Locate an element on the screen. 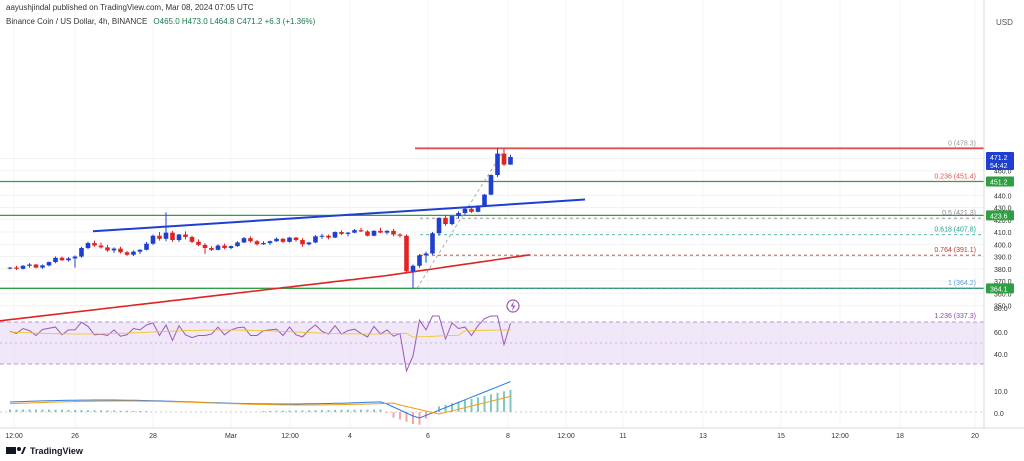  price-tick-label: 360.0 is located at coordinates (1003, 294).